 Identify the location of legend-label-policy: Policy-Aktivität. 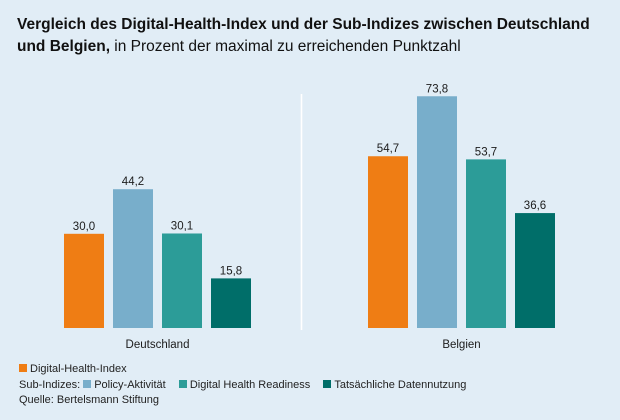
(130, 384).